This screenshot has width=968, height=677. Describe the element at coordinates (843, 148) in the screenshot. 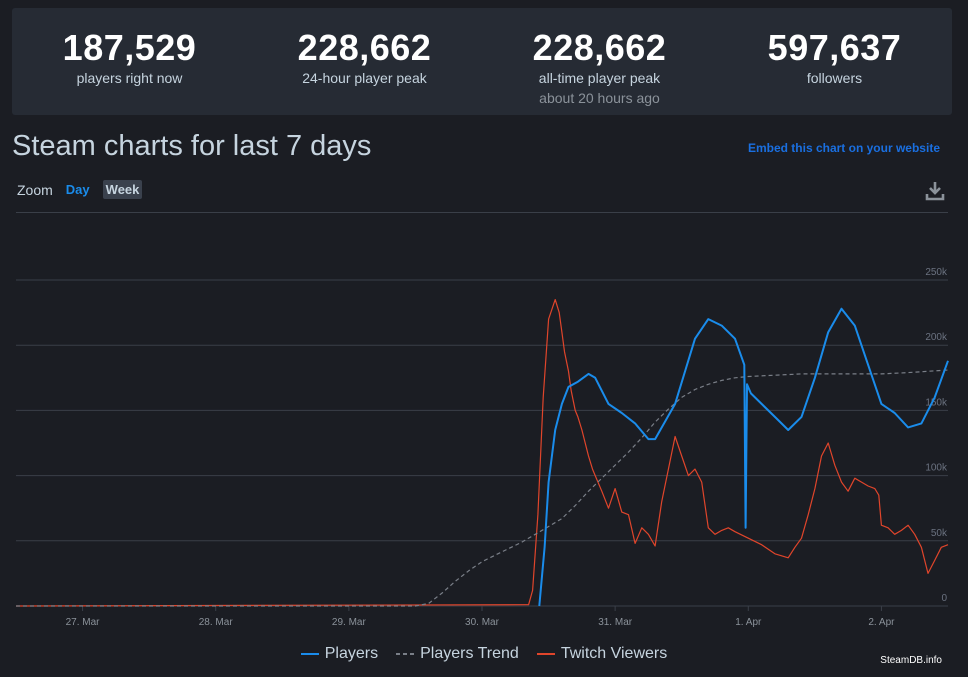

I see `embed-chart-link: Embed this chart on your website` at that location.